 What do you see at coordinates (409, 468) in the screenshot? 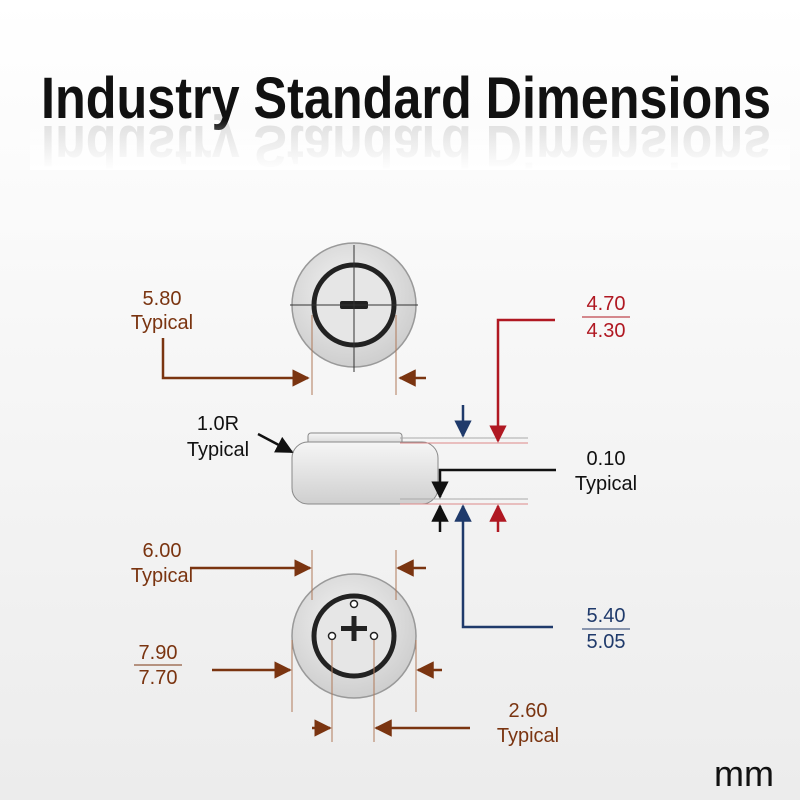
I see `side-view` at bounding box center [409, 468].